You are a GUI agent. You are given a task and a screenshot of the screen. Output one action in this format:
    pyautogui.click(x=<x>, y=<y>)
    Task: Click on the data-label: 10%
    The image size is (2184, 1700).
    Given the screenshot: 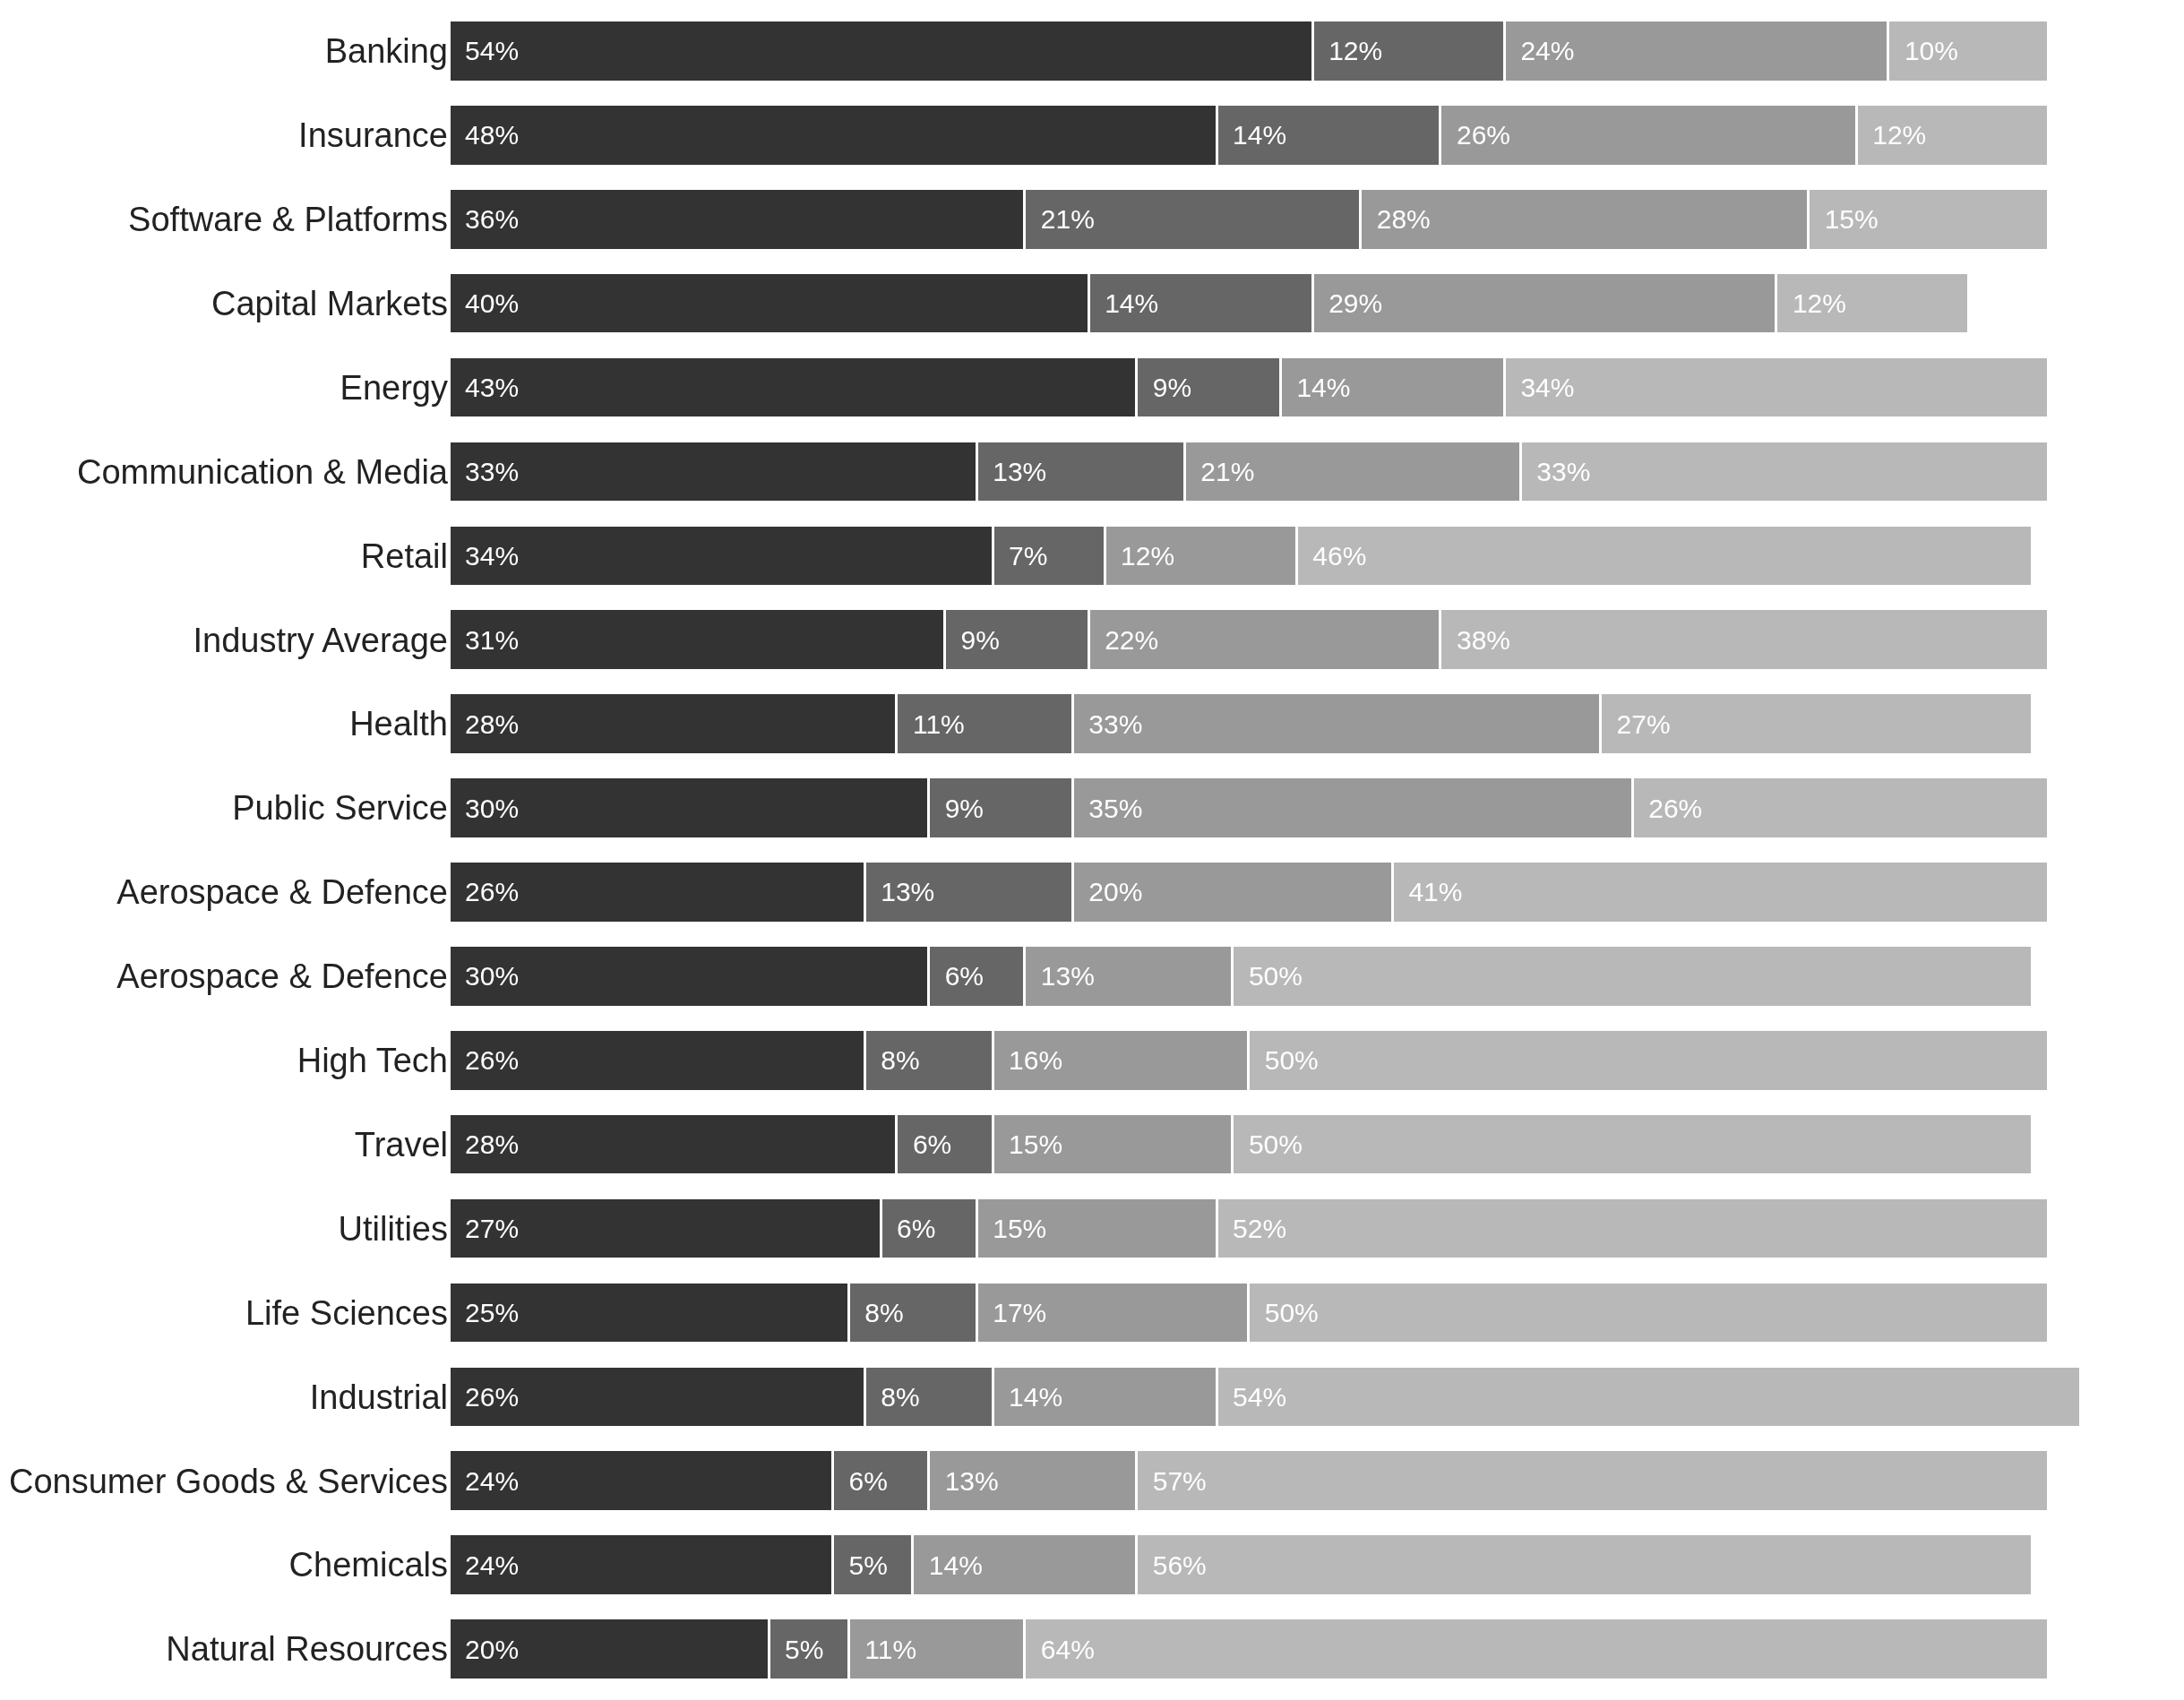 What is the action you would take?
    pyautogui.click(x=1924, y=51)
    